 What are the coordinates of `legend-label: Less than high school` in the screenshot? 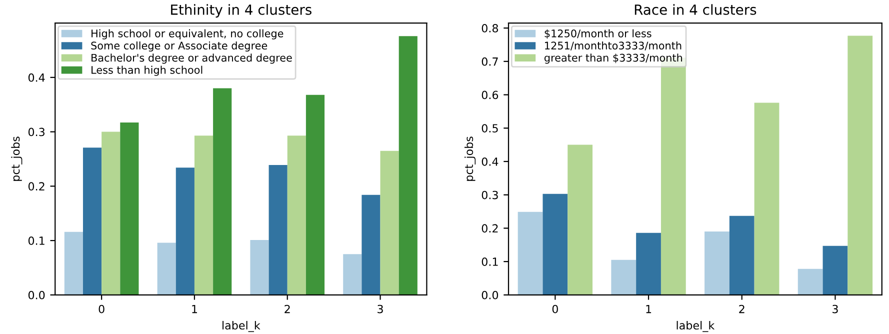 It's located at (147, 71).